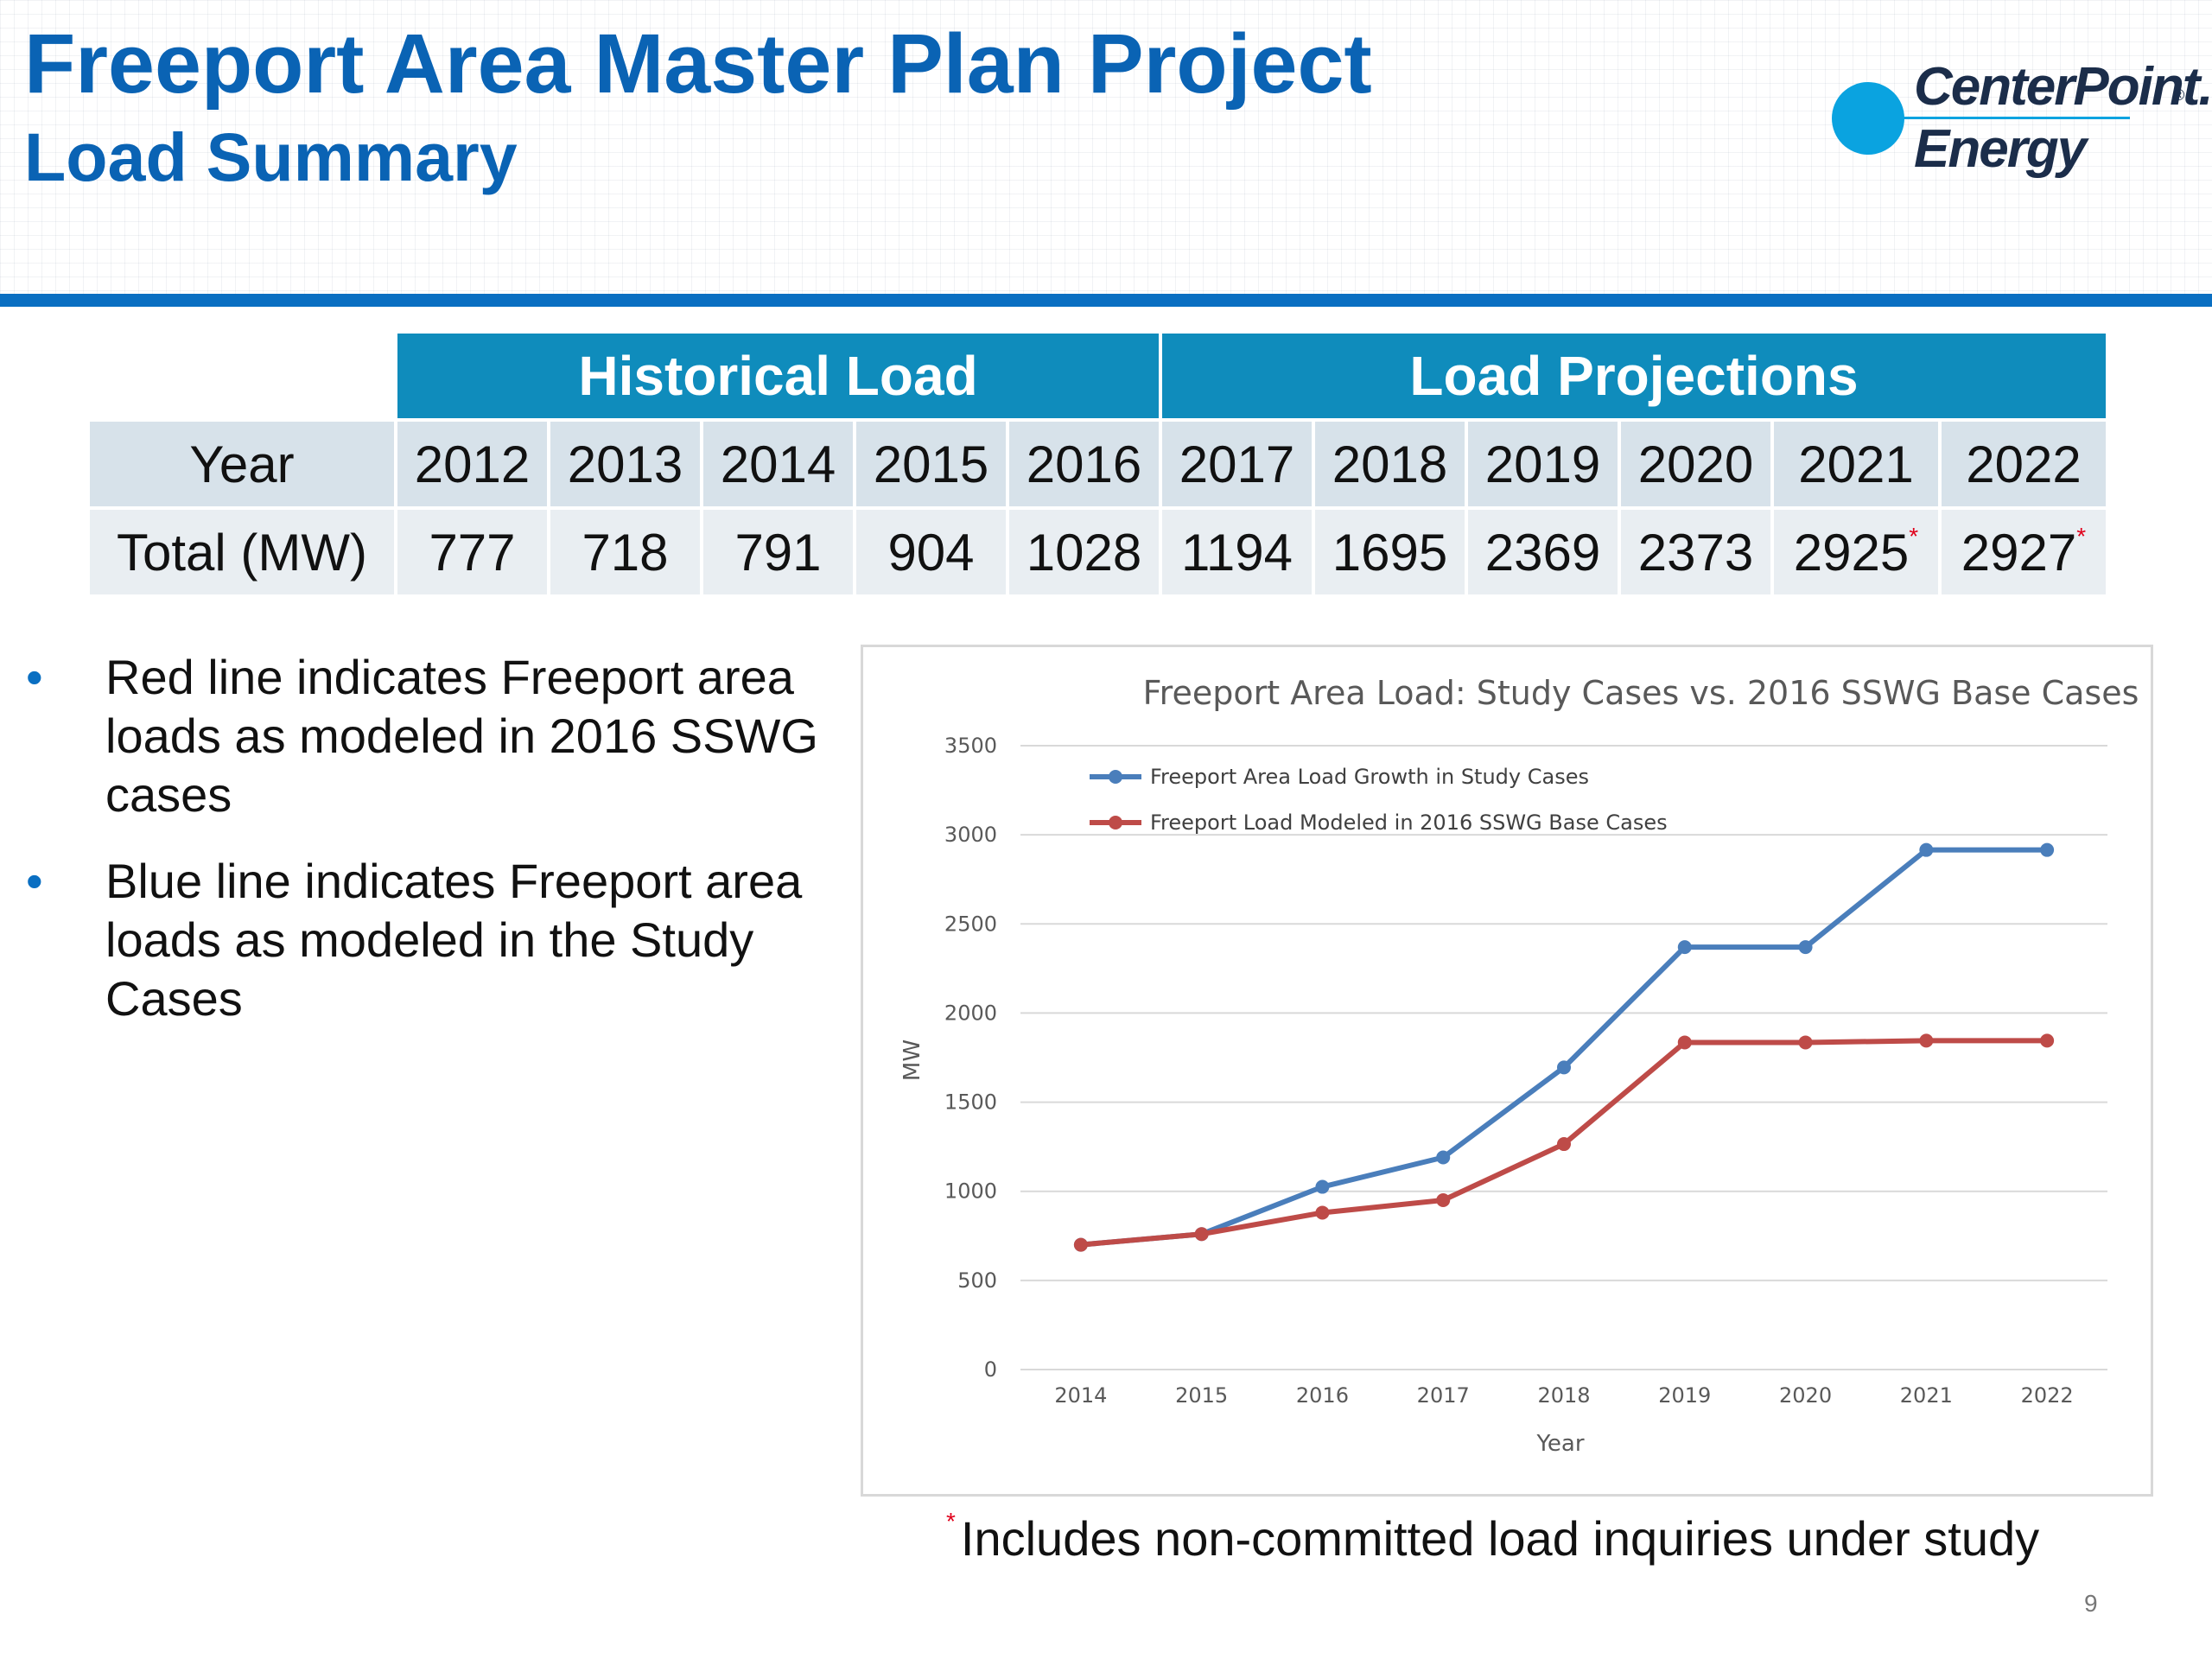  I want to click on x-tick-label: 2019, so click(1684, 1395).